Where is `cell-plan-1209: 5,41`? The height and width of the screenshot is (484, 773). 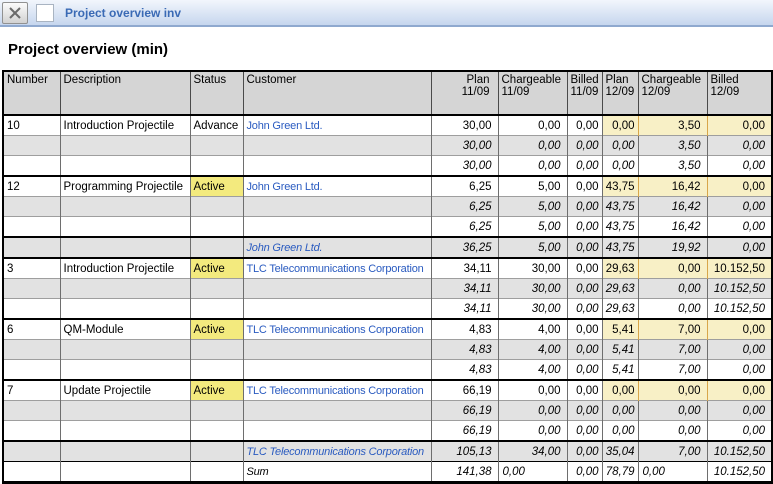 cell-plan-1209: 5,41 is located at coordinates (619, 349).